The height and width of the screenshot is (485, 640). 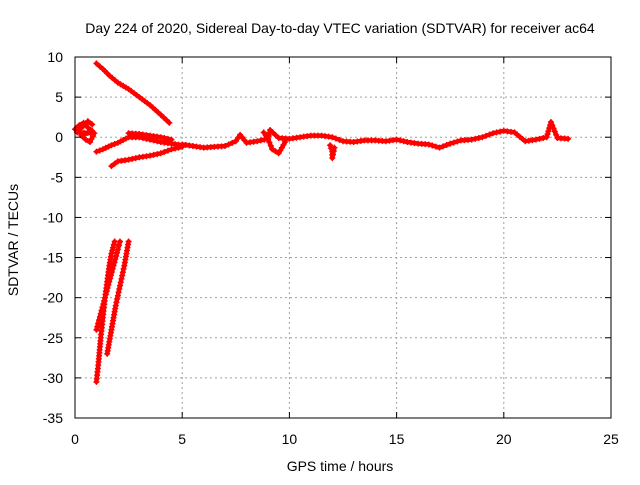 What do you see at coordinates (274, 143) in the screenshot?
I see `series-arc-dip-nine` at bounding box center [274, 143].